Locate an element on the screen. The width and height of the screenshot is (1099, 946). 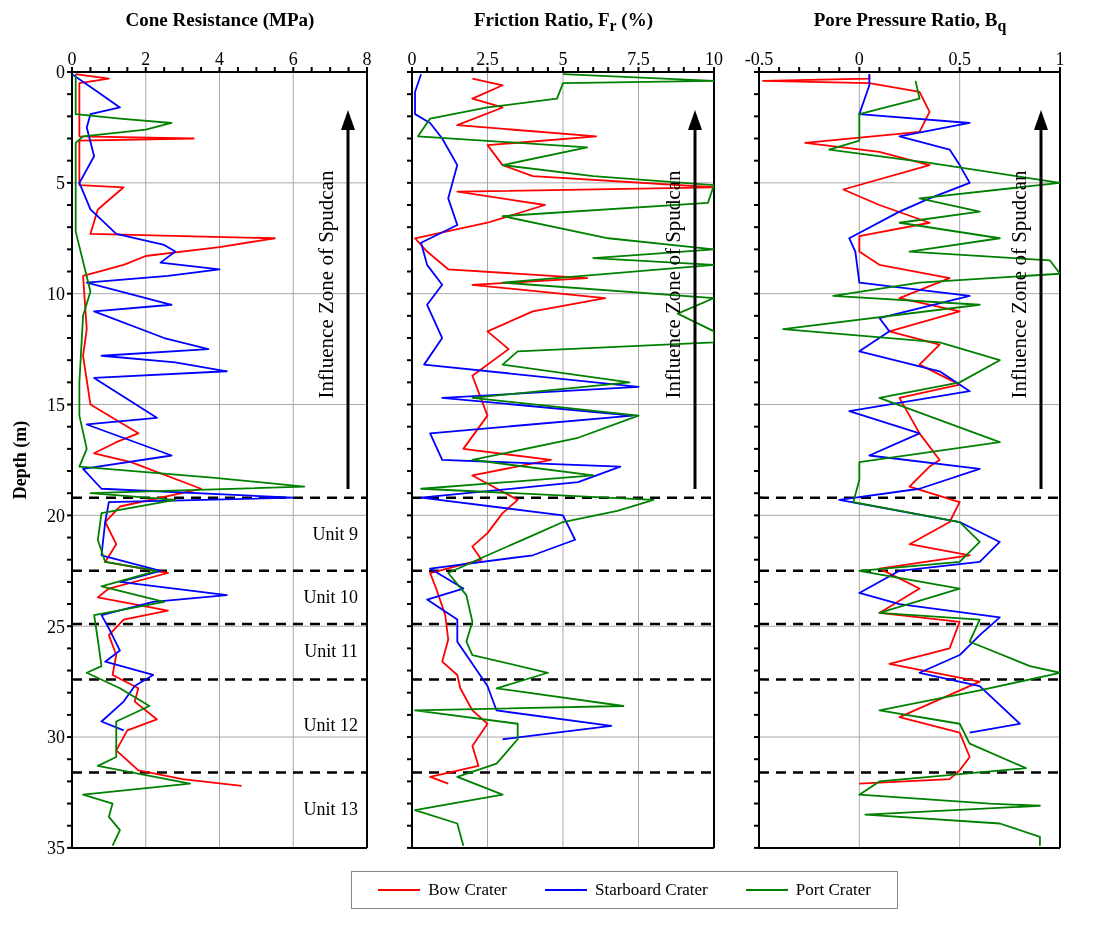
x-tick-label: 7.5 is located at coordinates (638, 59).